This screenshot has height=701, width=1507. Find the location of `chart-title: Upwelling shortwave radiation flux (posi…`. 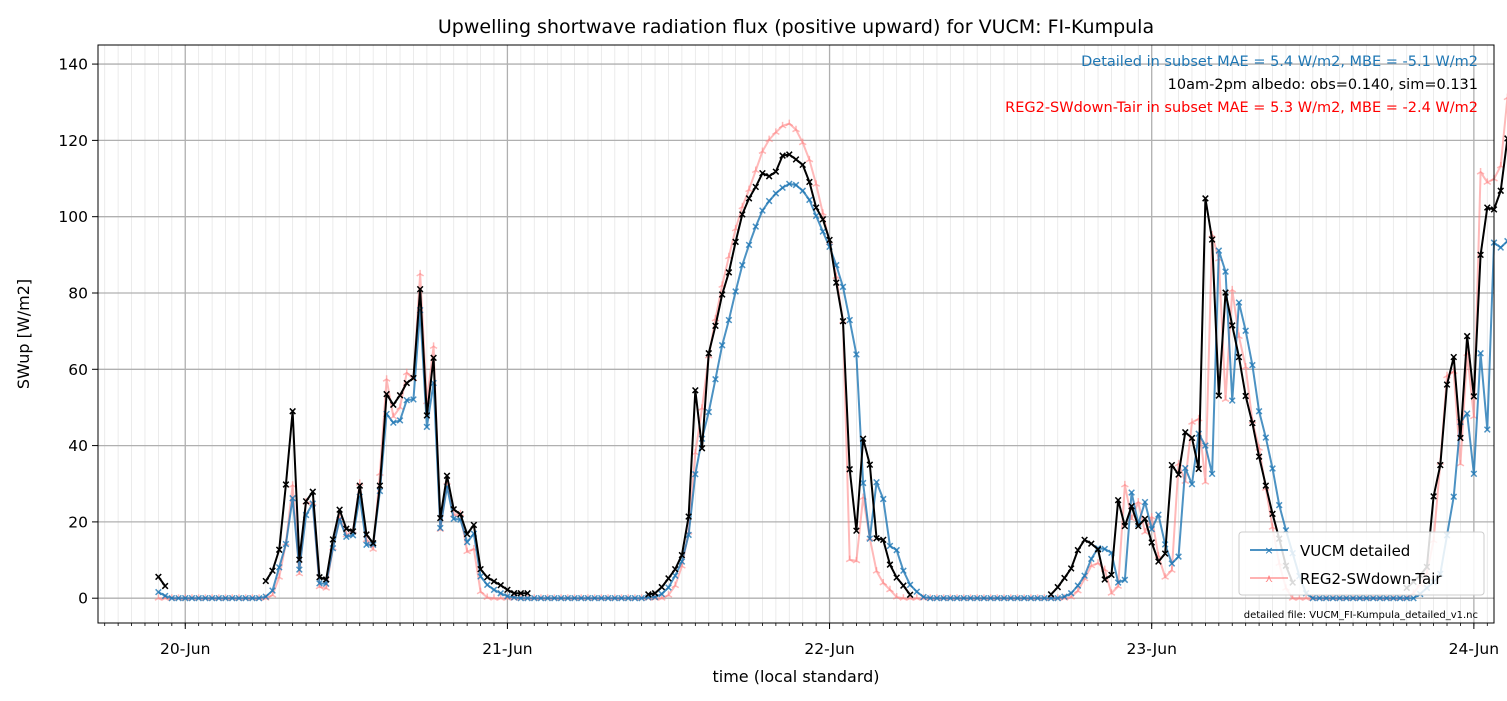

chart-title: Upwelling shortwave radiation flux (posi… is located at coordinates (796, 27).